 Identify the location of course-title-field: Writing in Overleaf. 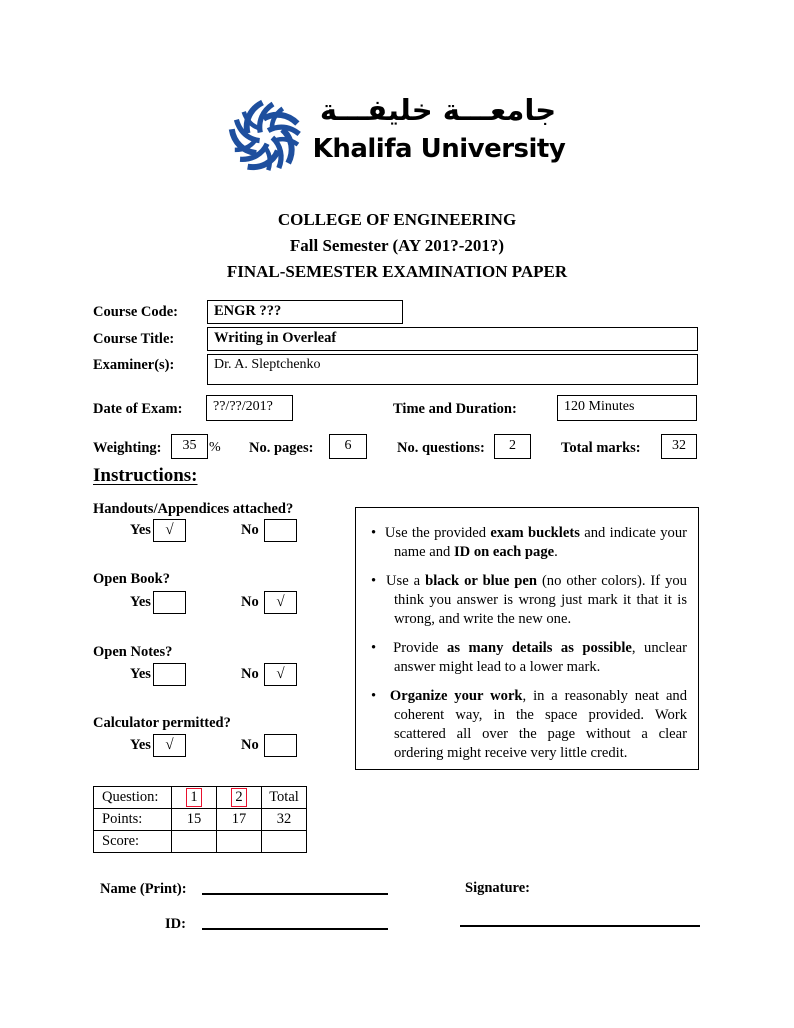
(452, 339).